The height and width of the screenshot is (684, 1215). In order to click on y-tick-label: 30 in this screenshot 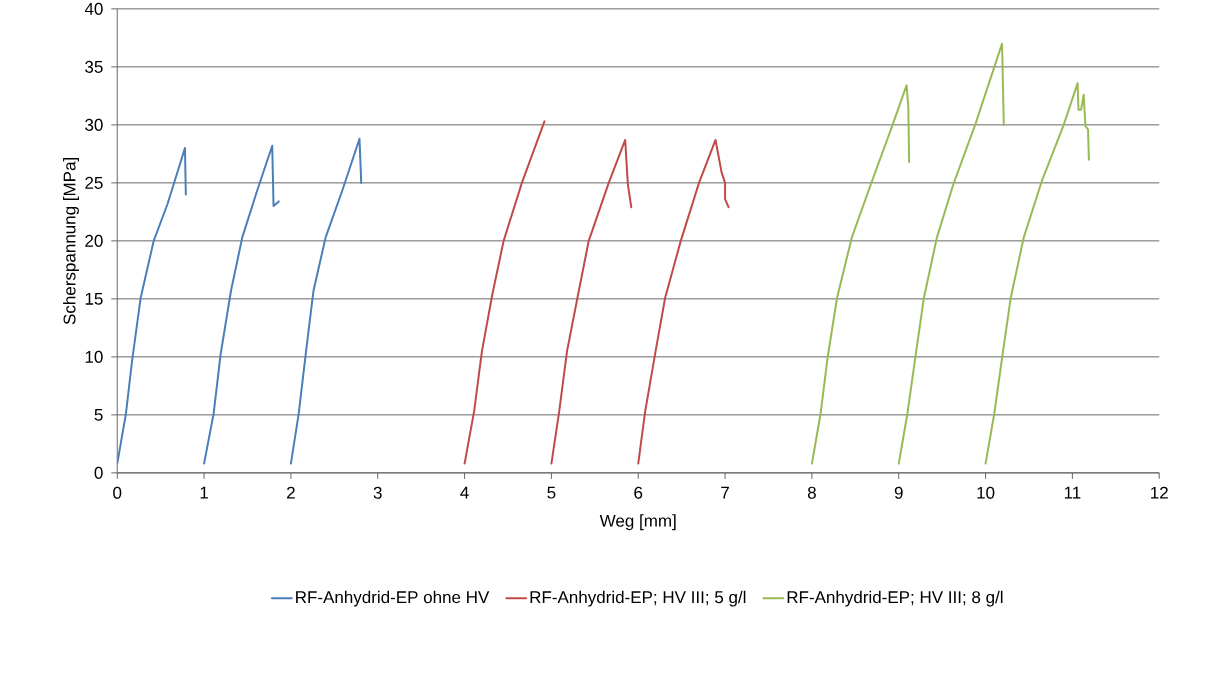, I will do `click(94, 124)`.